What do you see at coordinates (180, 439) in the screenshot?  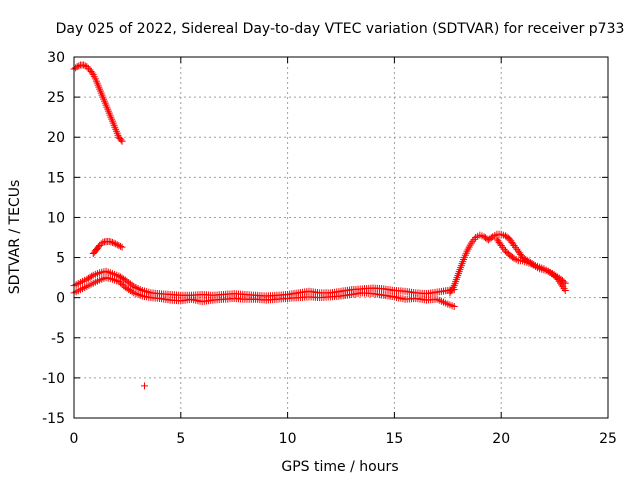 I see `x-tick-label: 5` at bounding box center [180, 439].